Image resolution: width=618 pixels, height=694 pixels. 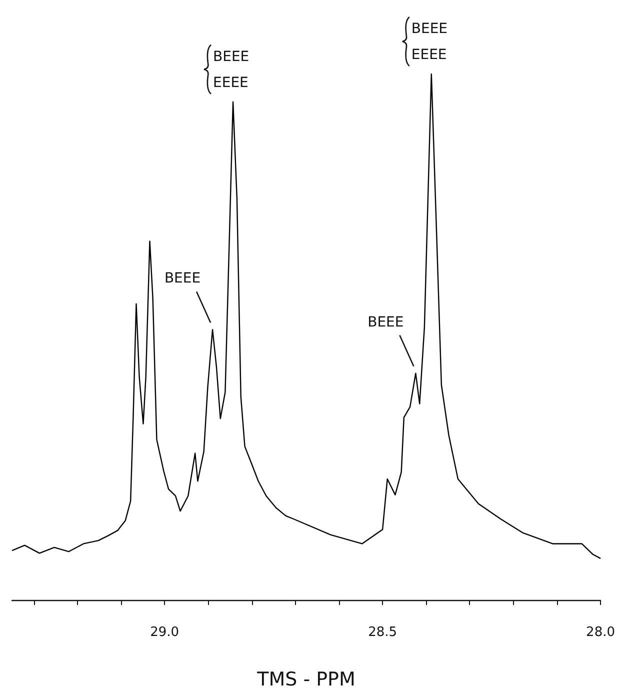 I want to click on x-axis-title: TMS - PPM, so click(x=306, y=679).